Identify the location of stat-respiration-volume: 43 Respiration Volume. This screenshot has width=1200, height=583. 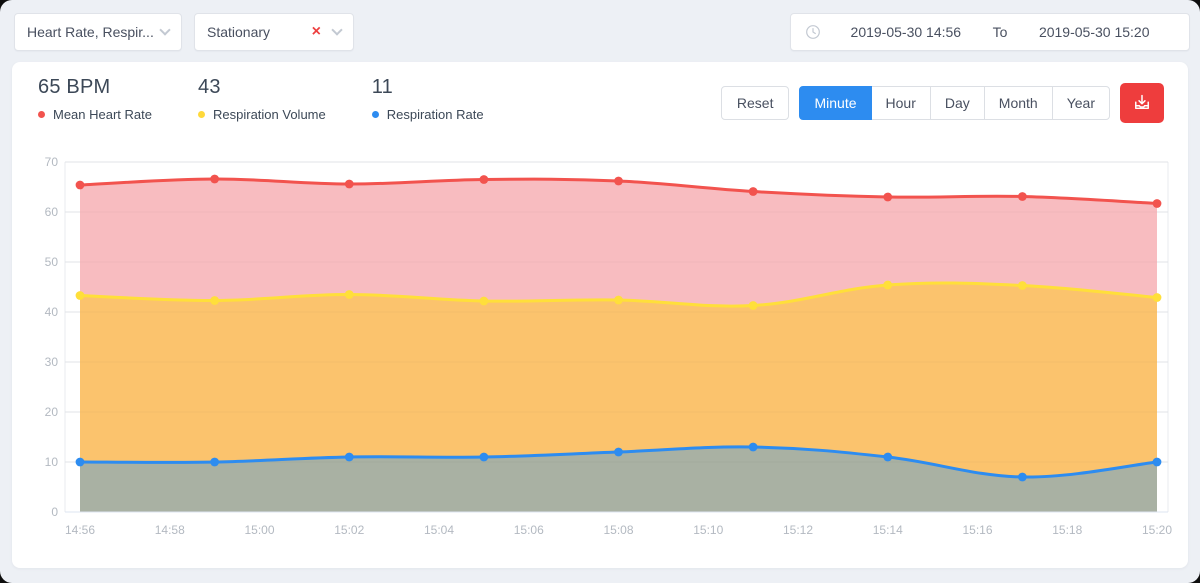
(262, 99).